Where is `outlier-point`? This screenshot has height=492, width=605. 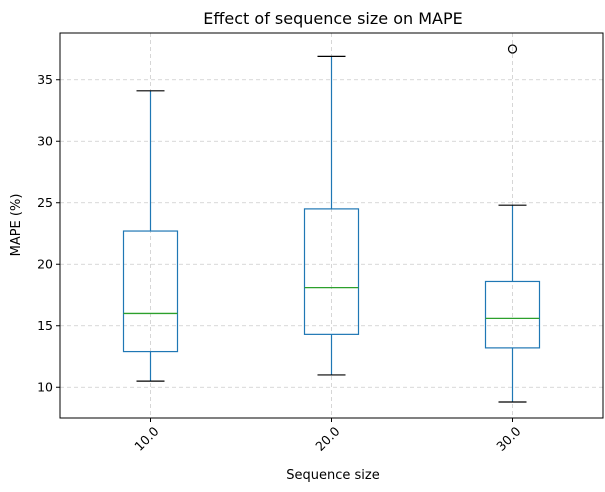
outlier-point is located at coordinates (512, 49).